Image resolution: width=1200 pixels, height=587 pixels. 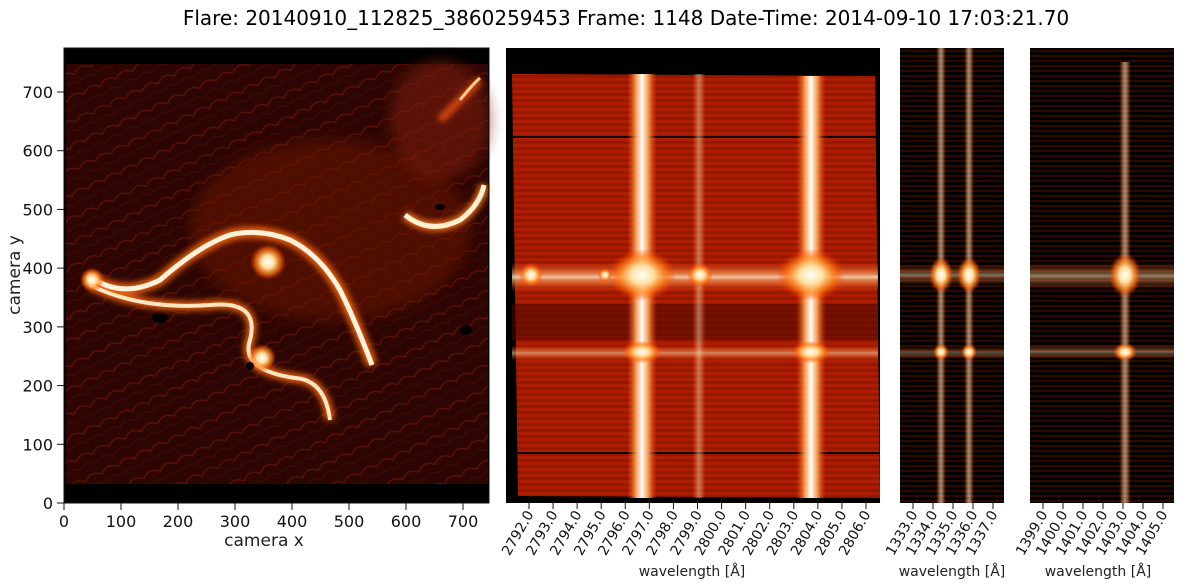 What do you see at coordinates (941, 352) in the screenshot?
I see `cii-1334-secondary-core` at bounding box center [941, 352].